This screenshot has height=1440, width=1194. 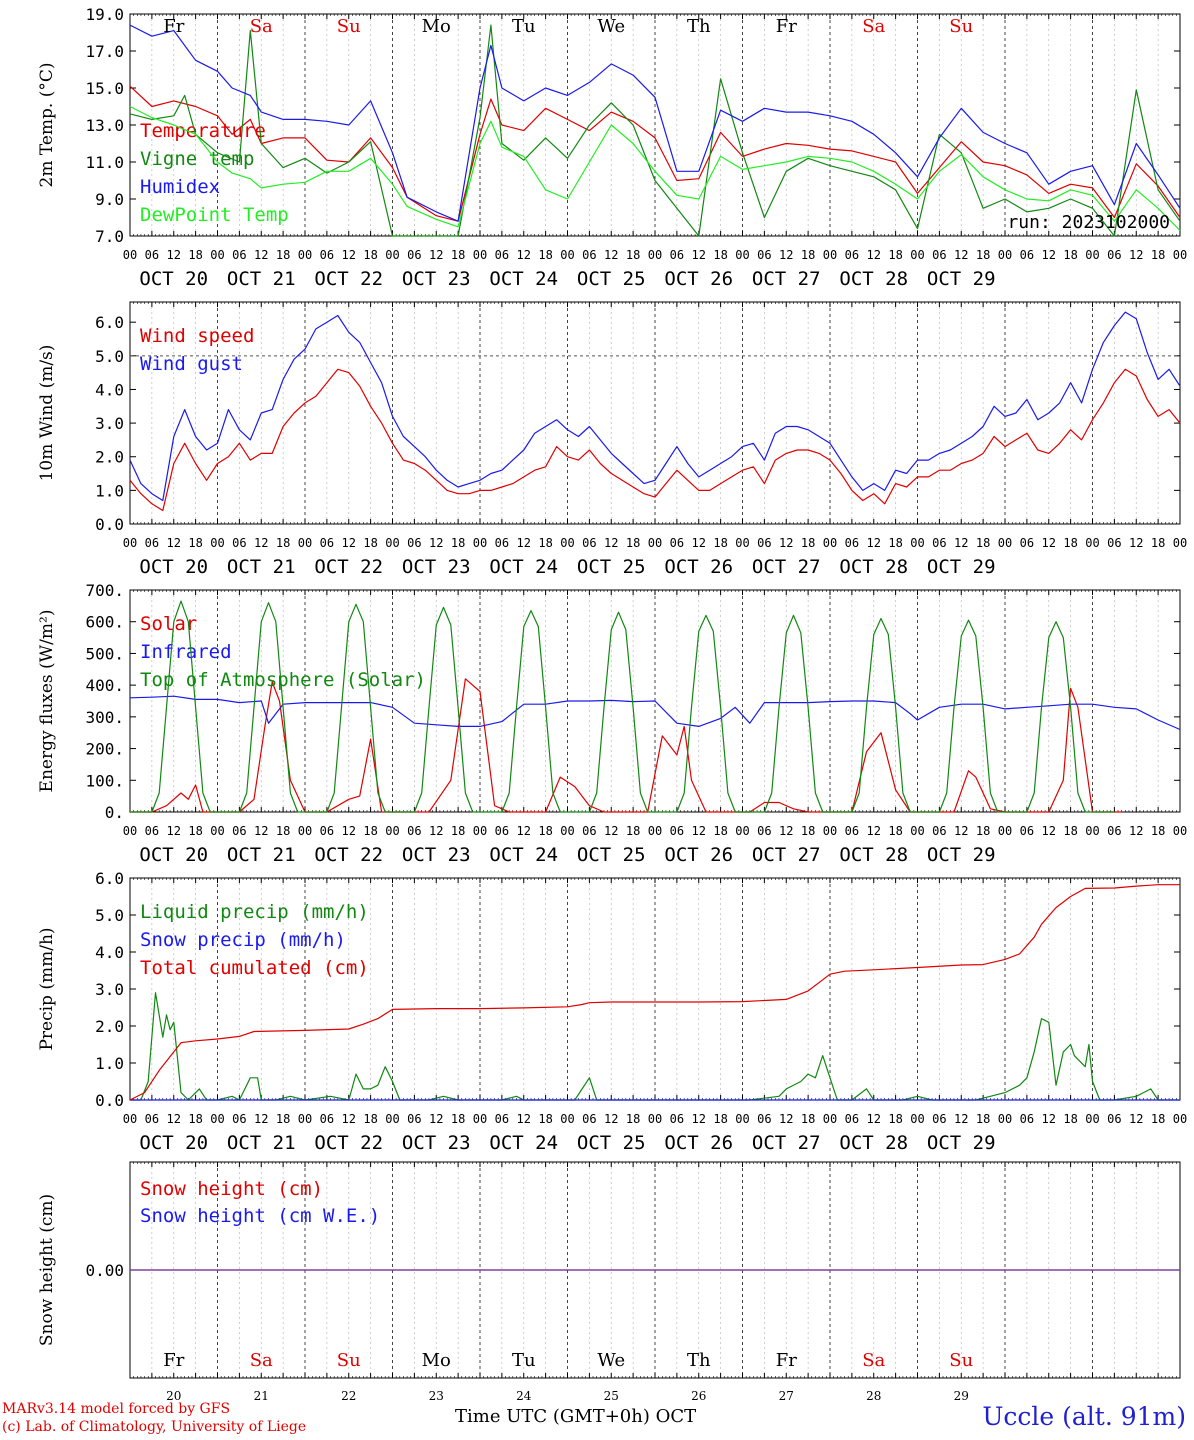 What do you see at coordinates (104, 717) in the screenshot?
I see `y-tick-label: 300.` at bounding box center [104, 717].